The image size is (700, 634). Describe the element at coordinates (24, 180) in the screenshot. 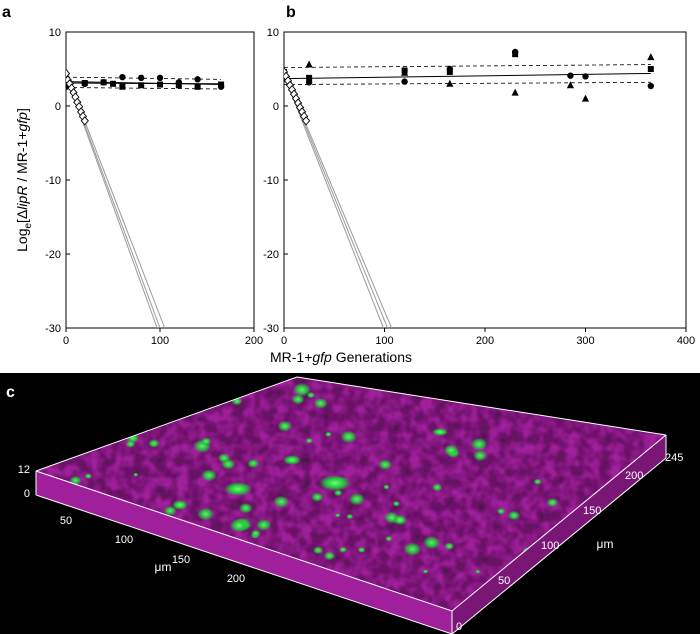

I see `y-axis-label: Loge[ΔlipR / MR-1+gfp]` at that location.